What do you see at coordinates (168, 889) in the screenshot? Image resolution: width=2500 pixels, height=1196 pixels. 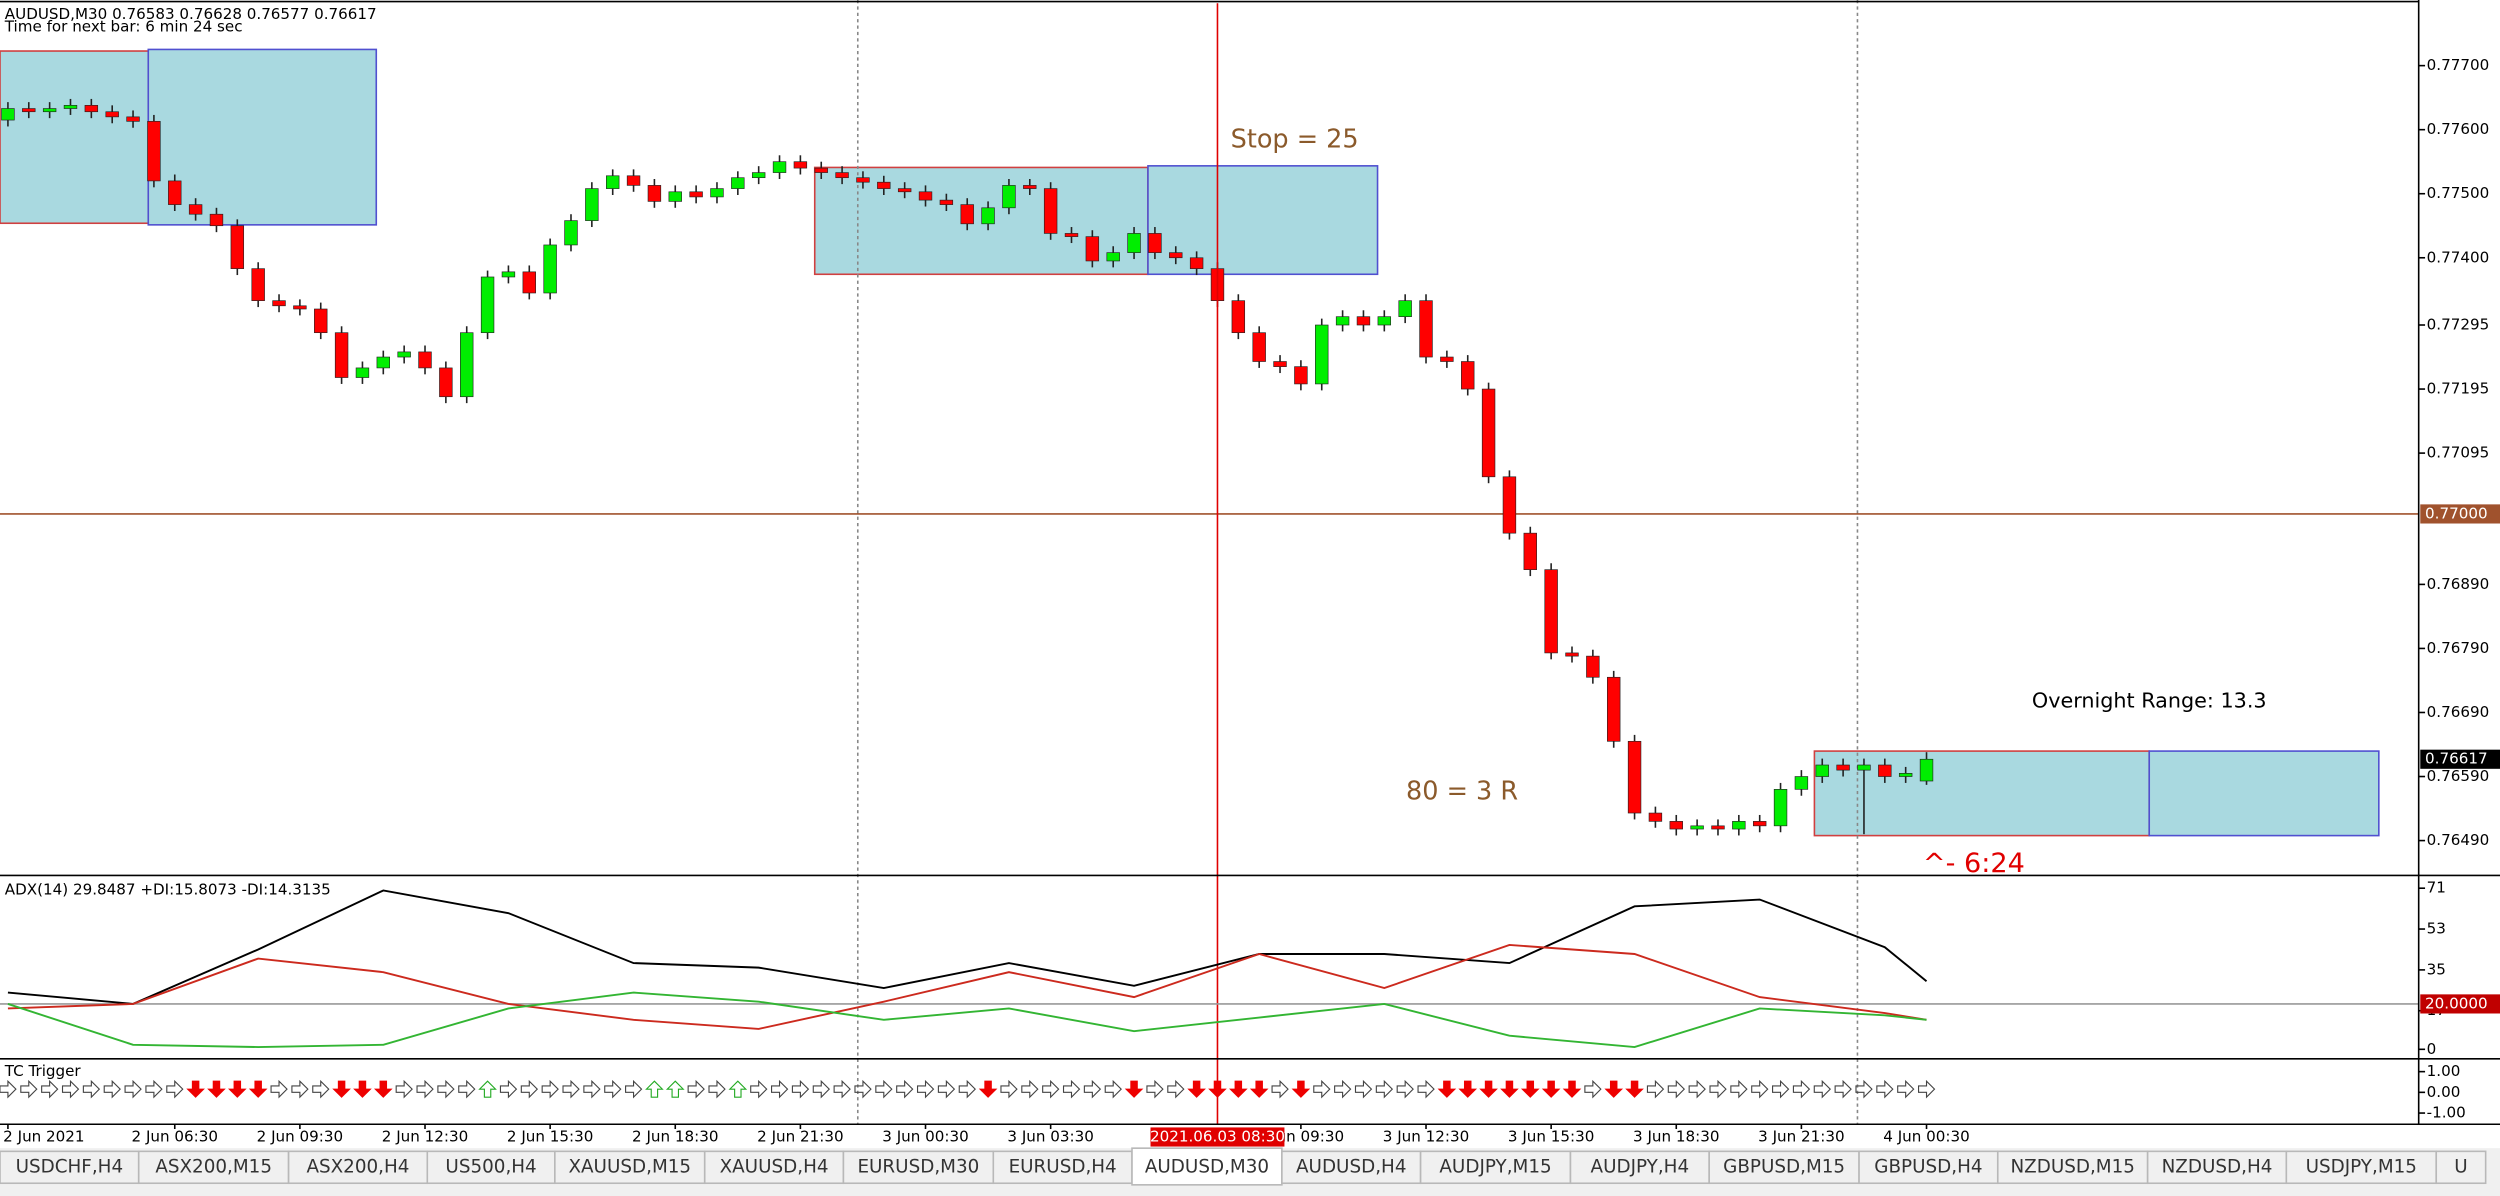 I see `indicator-title: ADX(14) 29.8487 +DI:15.8073 -DI:14.3135` at bounding box center [168, 889].